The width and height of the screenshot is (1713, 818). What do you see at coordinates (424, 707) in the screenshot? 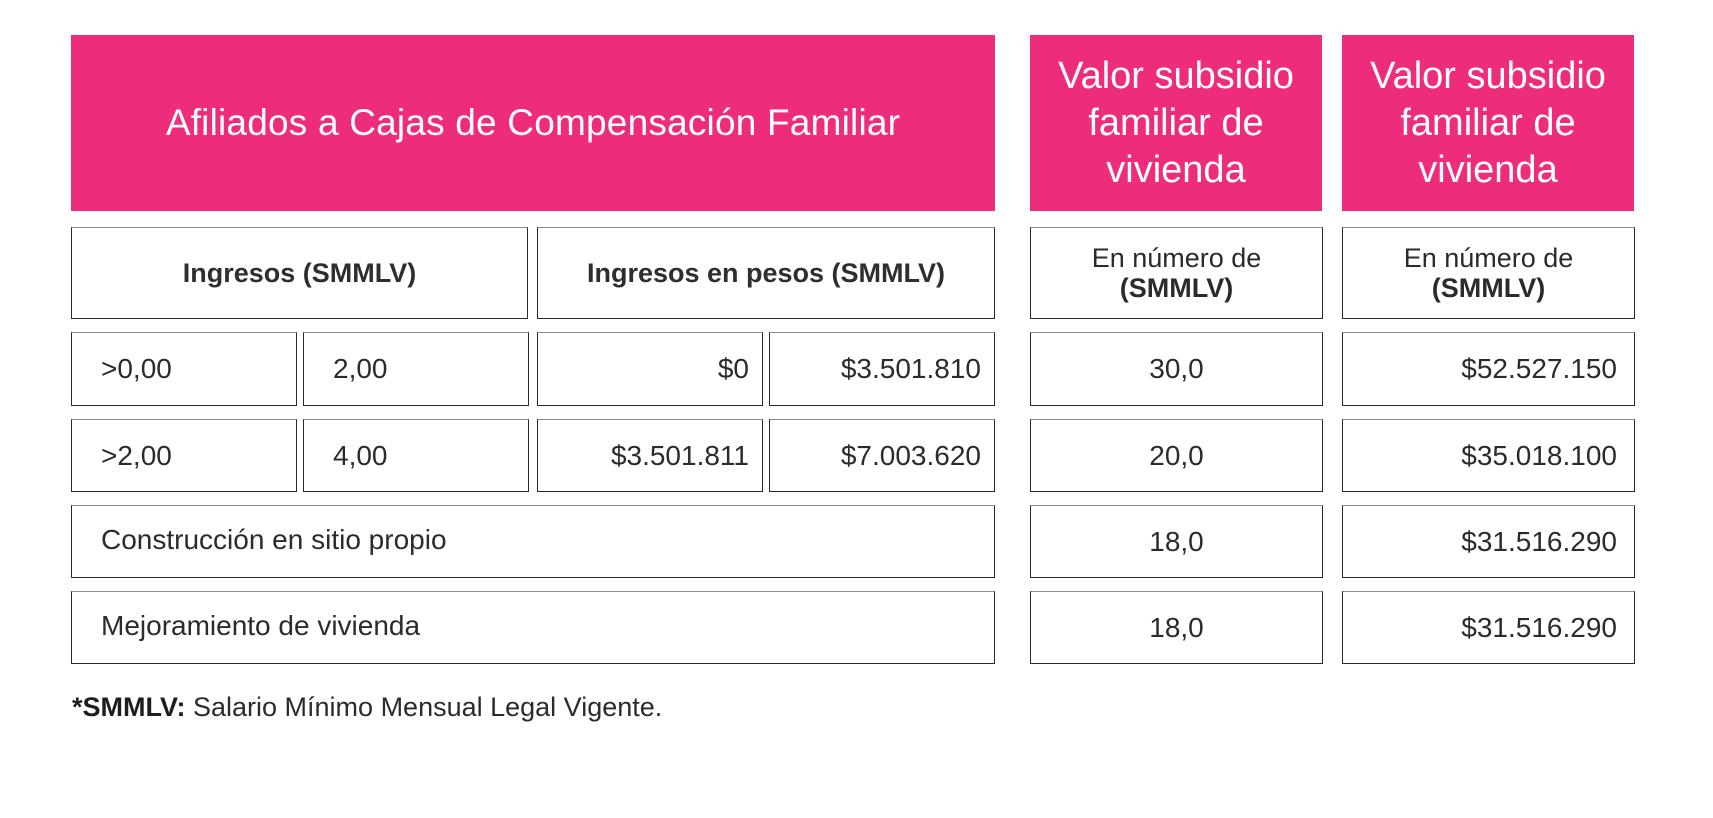
I see `footnote-definition: Salario Mínimo Mensual Legal Vigente.` at bounding box center [424, 707].